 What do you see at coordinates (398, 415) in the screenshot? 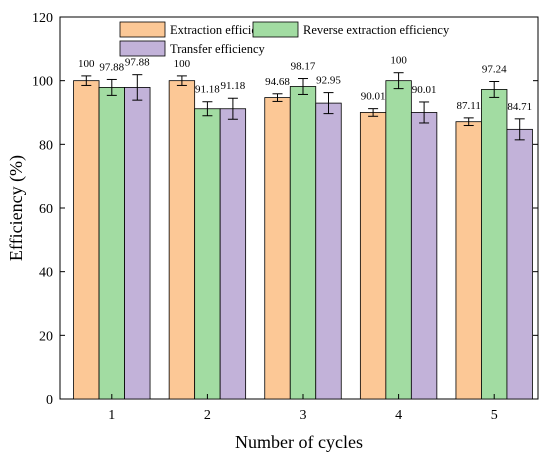
I see `x-tick-label: 4` at bounding box center [398, 415].